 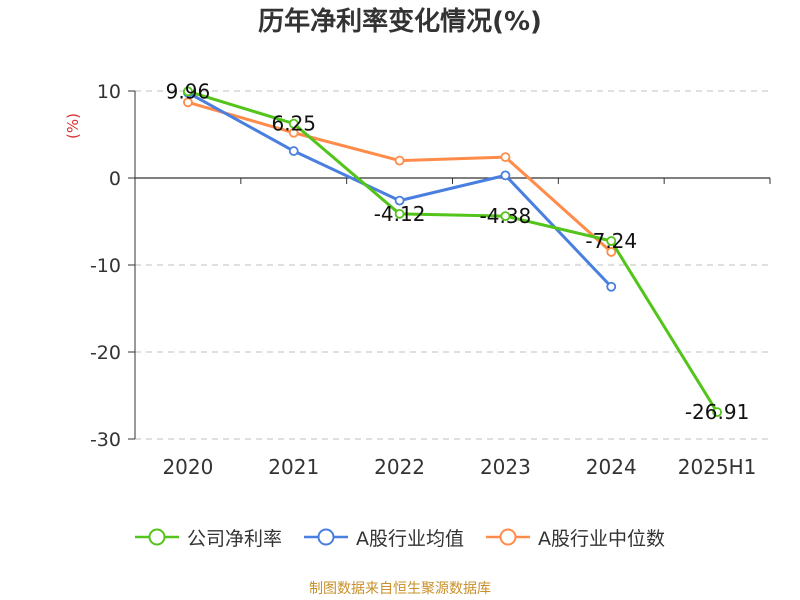 What do you see at coordinates (400, 22) in the screenshot?
I see `chart-title: 历年净利率变化情况(%)` at bounding box center [400, 22].